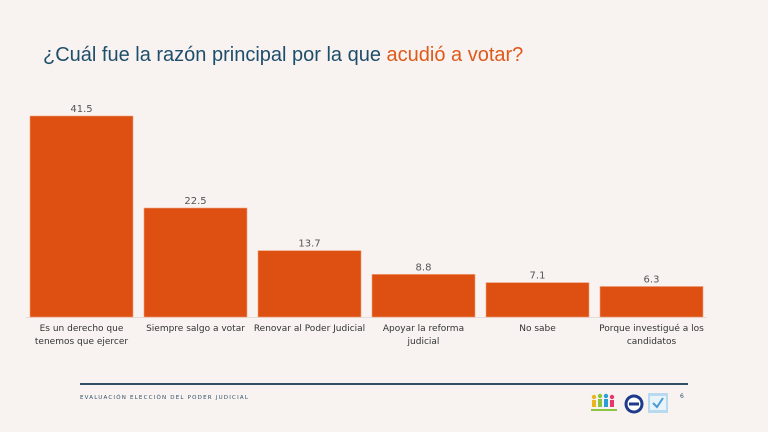 This screenshot has width=768, height=432. I want to click on category-label: Porque investigué a los candidatos, so click(651, 335).